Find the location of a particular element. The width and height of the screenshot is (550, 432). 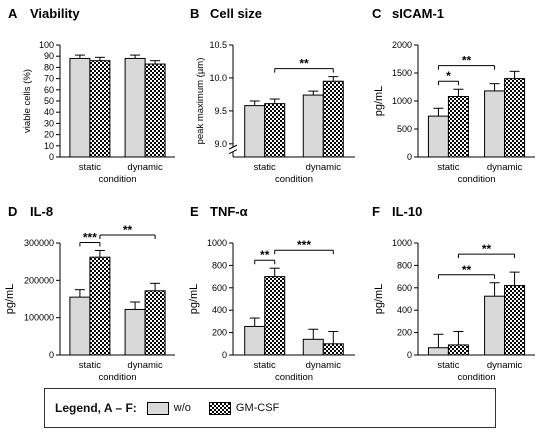

legend-label-gmcsf: GM-CSF is located at coordinates (257, 408).